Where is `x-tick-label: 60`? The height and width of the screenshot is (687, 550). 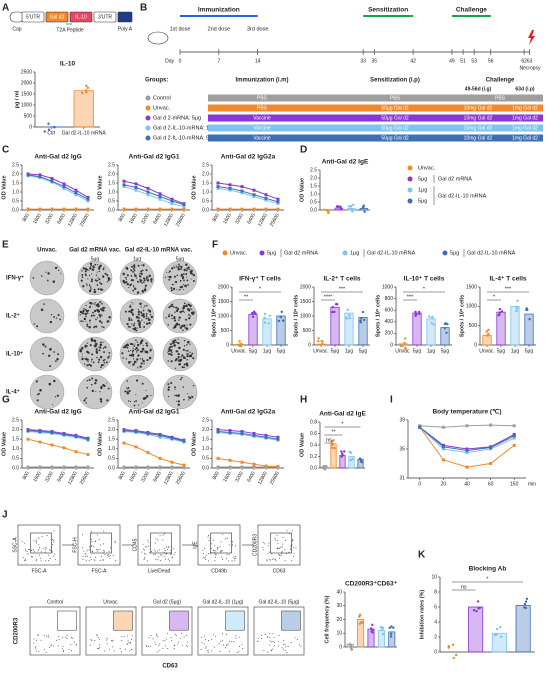 x-tick-label: 60 is located at coordinates (491, 484).